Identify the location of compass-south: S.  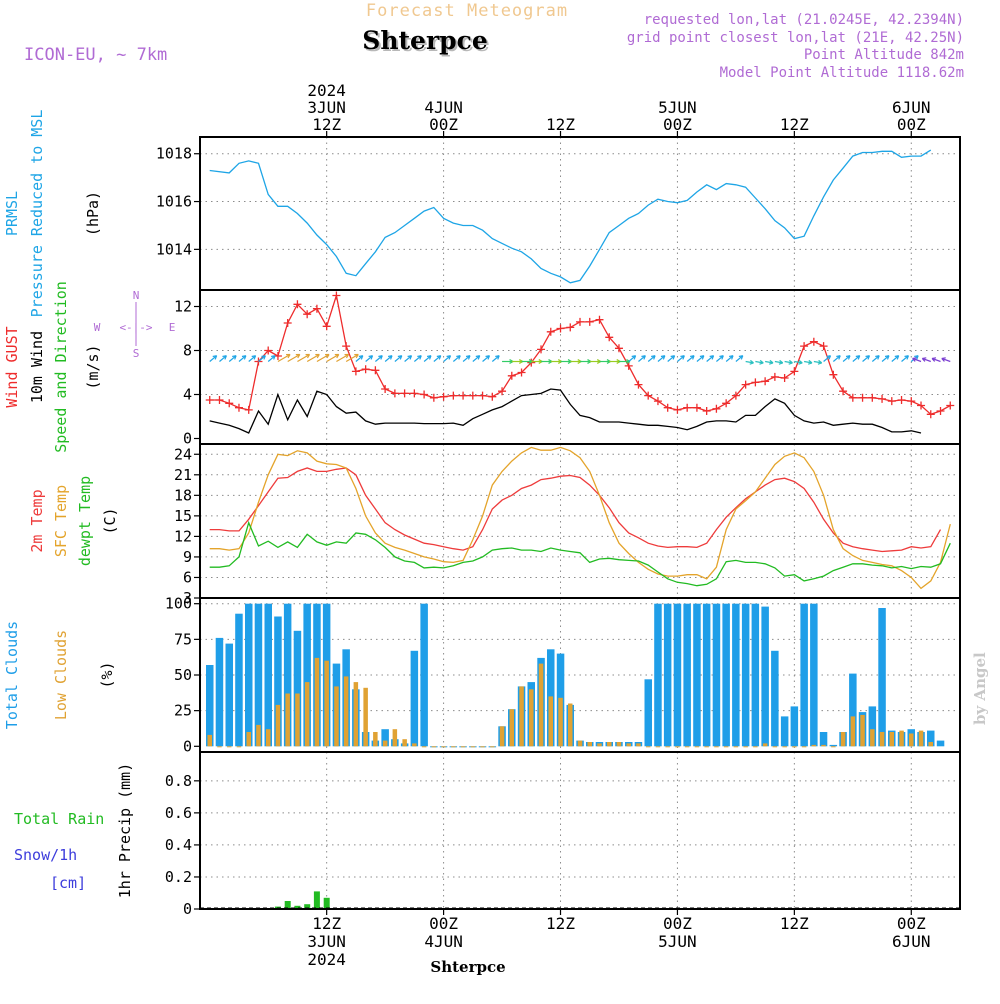
(136, 353).